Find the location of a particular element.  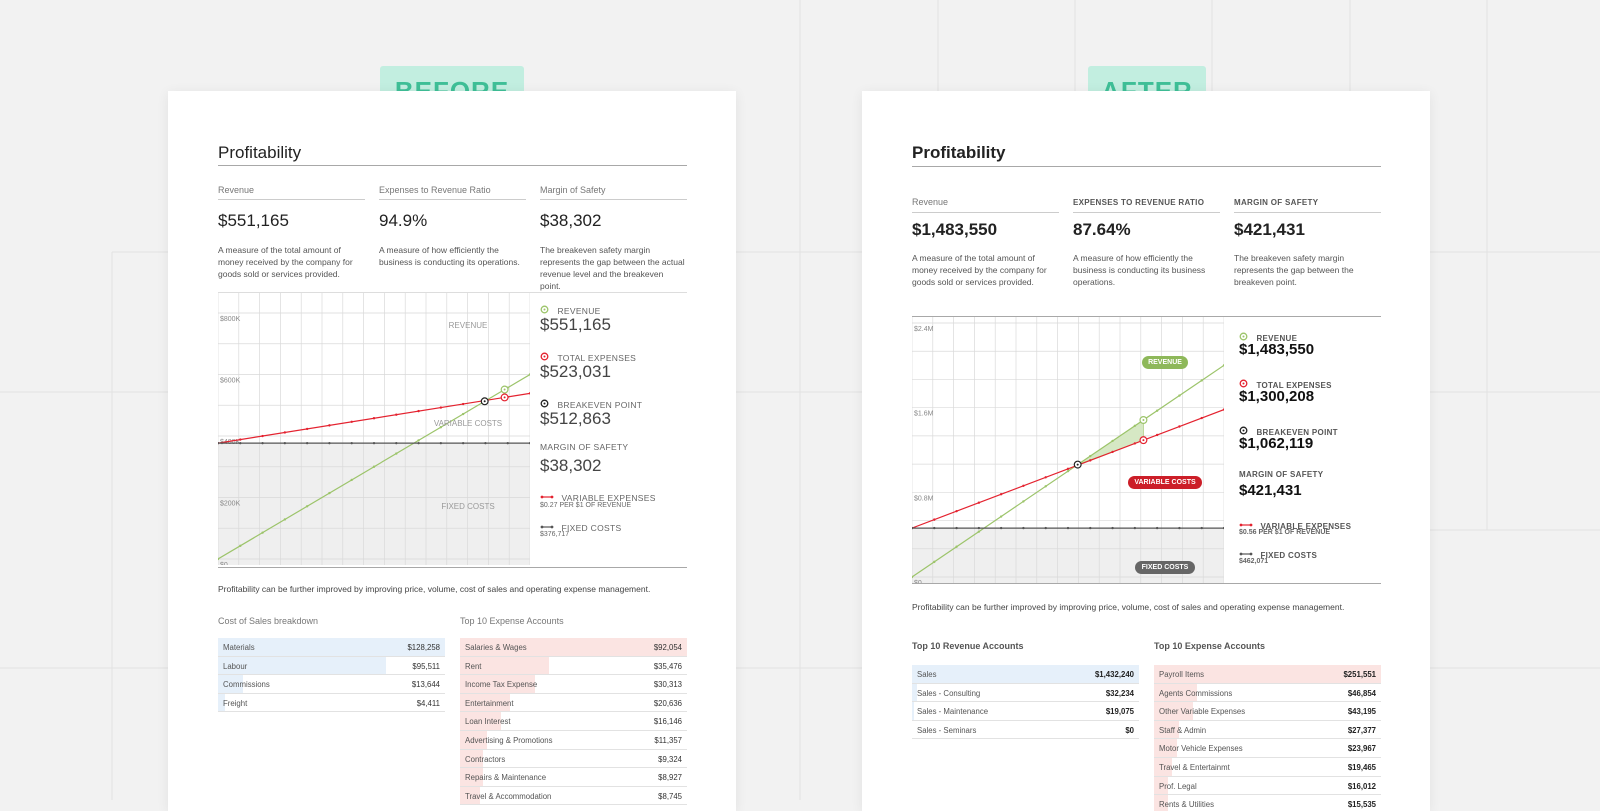

metric-revenue-head: Revenue is located at coordinates (930, 202).